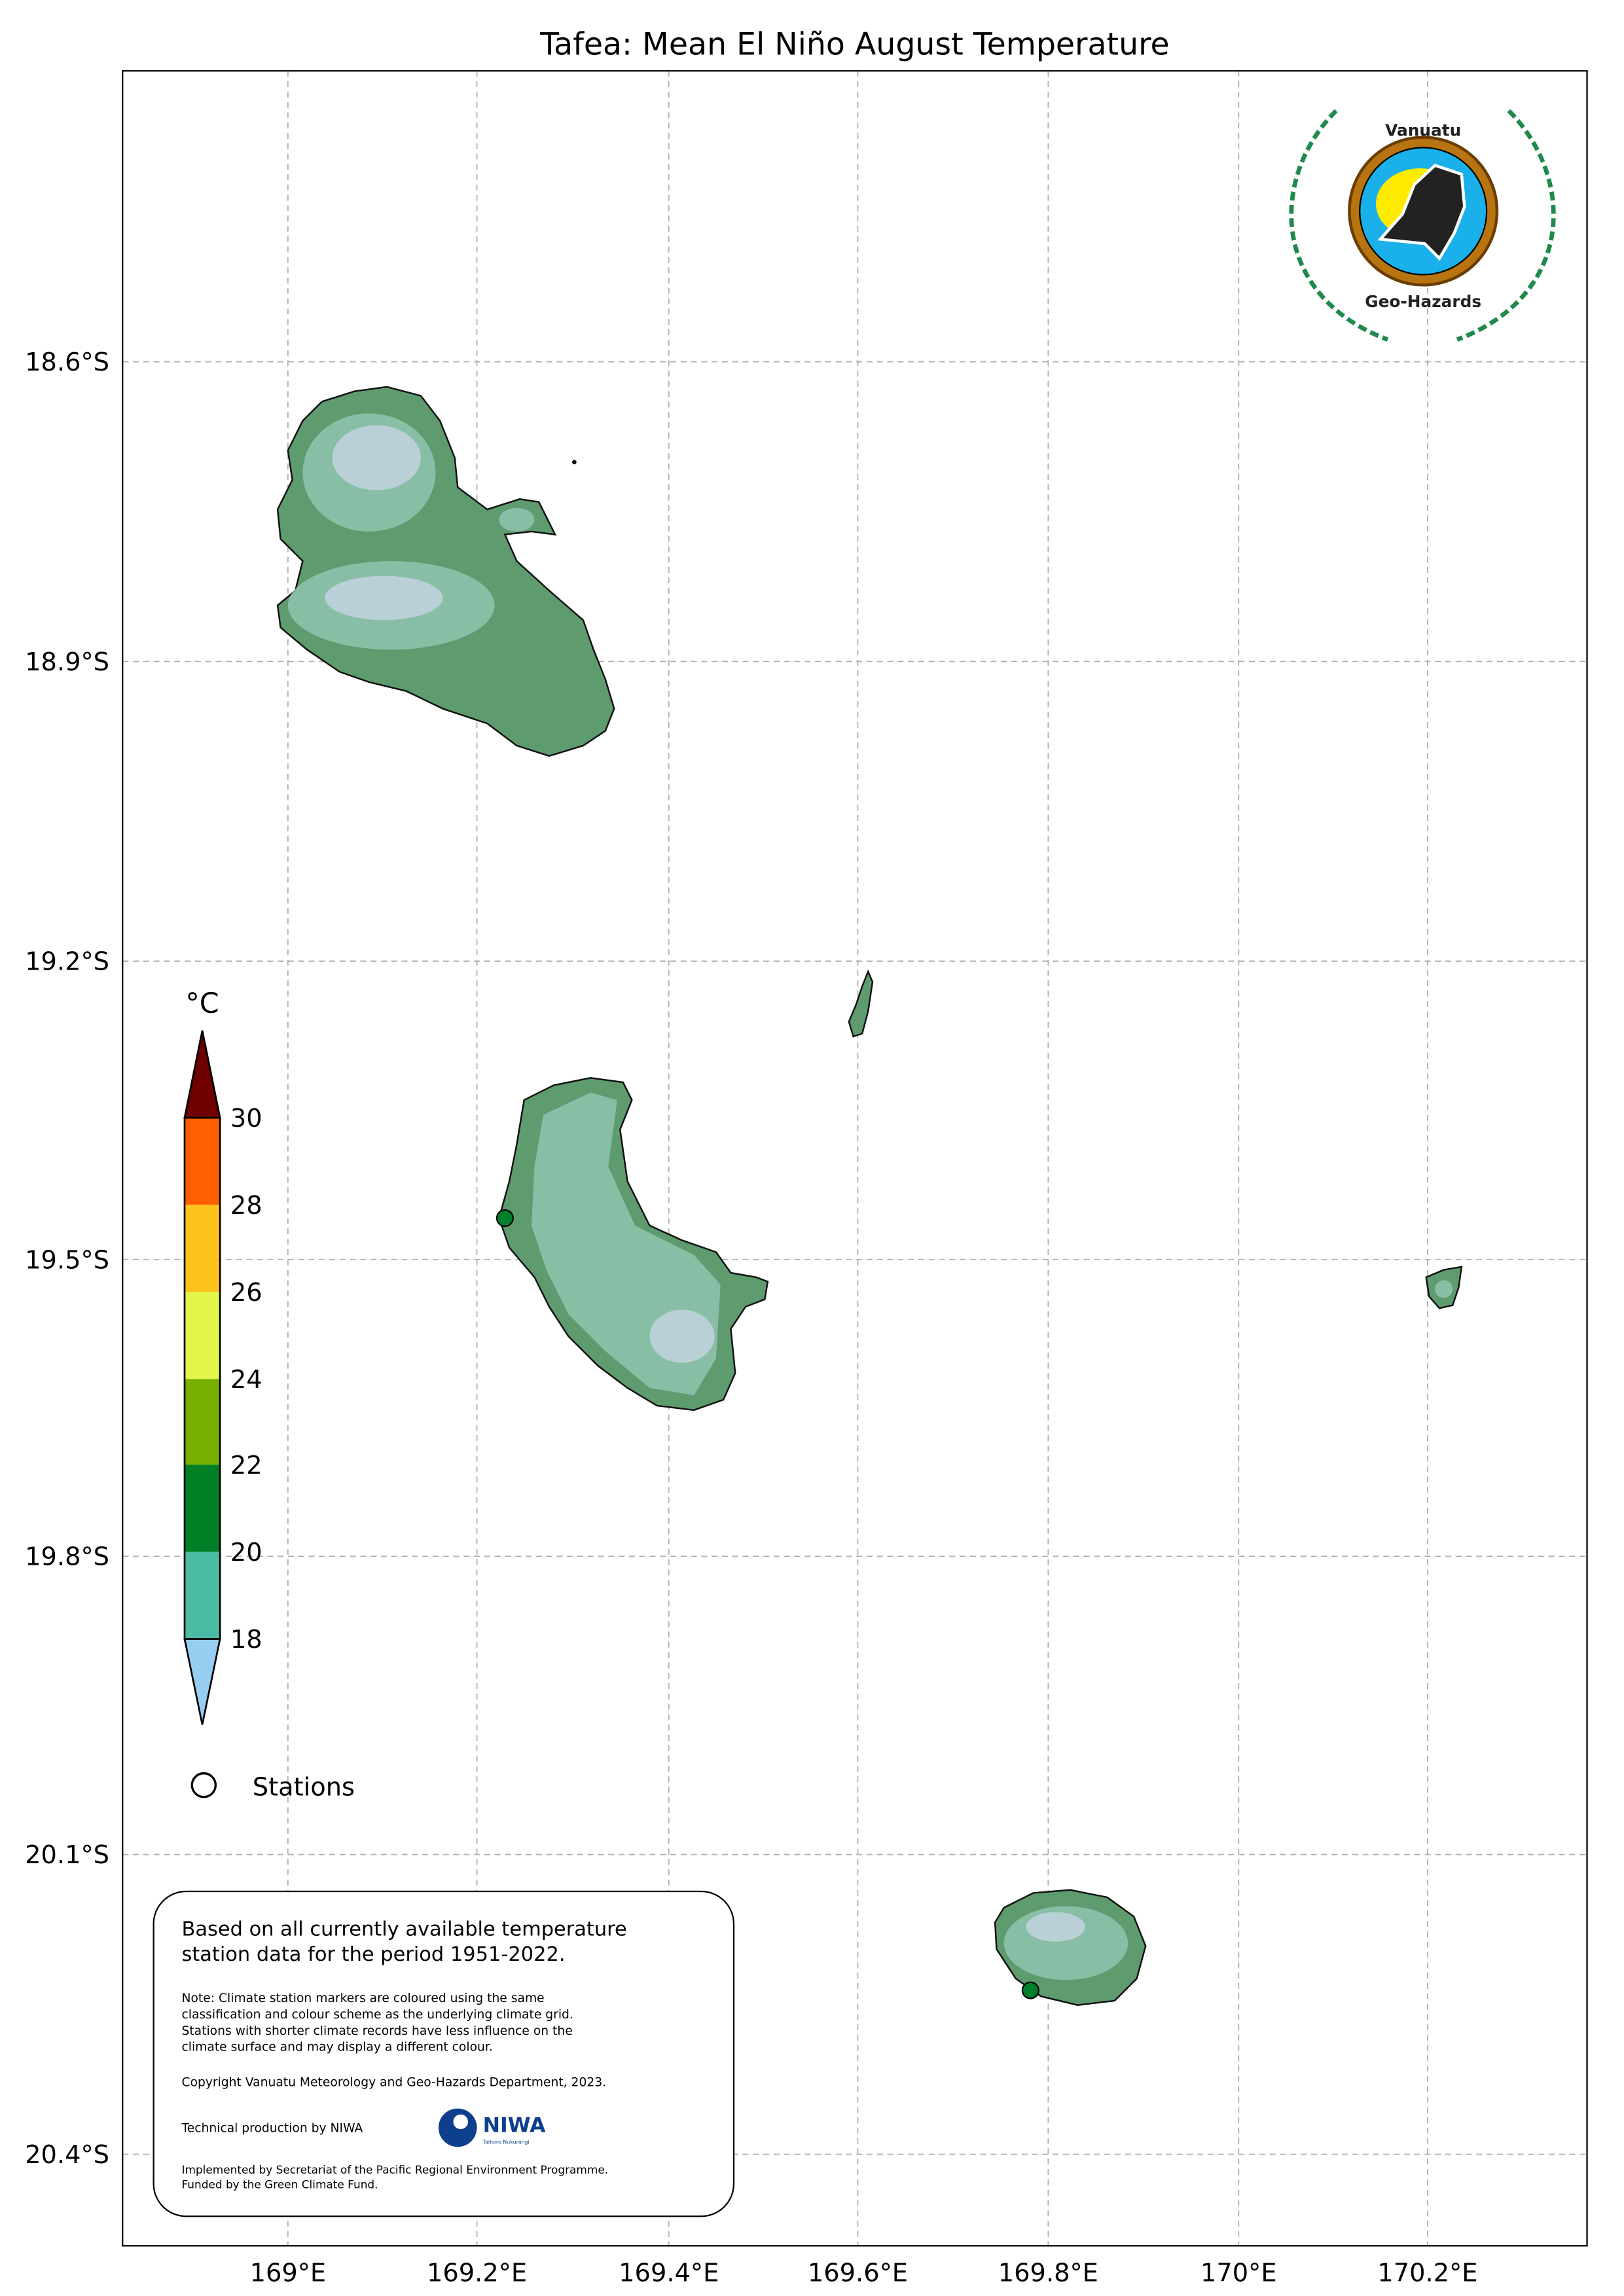 This screenshot has height=2296, width=1624. What do you see at coordinates (67, 1557) in the screenshot?
I see `lat-tick: 19.8°S` at bounding box center [67, 1557].